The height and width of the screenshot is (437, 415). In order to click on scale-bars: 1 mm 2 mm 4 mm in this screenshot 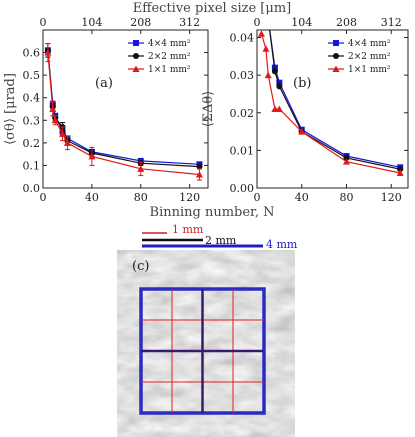, I will do `click(220, 237)`.